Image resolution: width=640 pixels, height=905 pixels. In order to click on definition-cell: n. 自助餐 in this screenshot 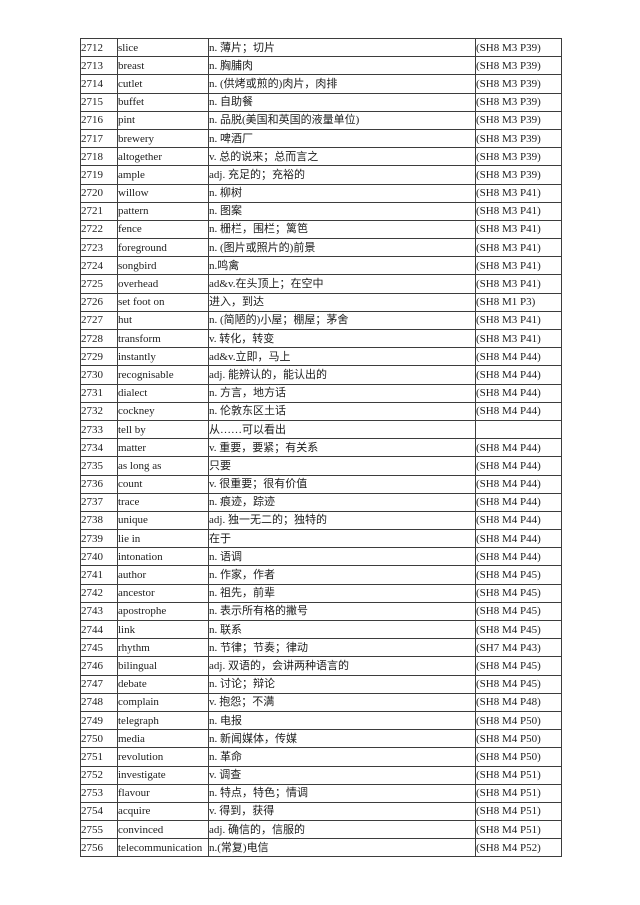, I will do `click(342, 102)`.